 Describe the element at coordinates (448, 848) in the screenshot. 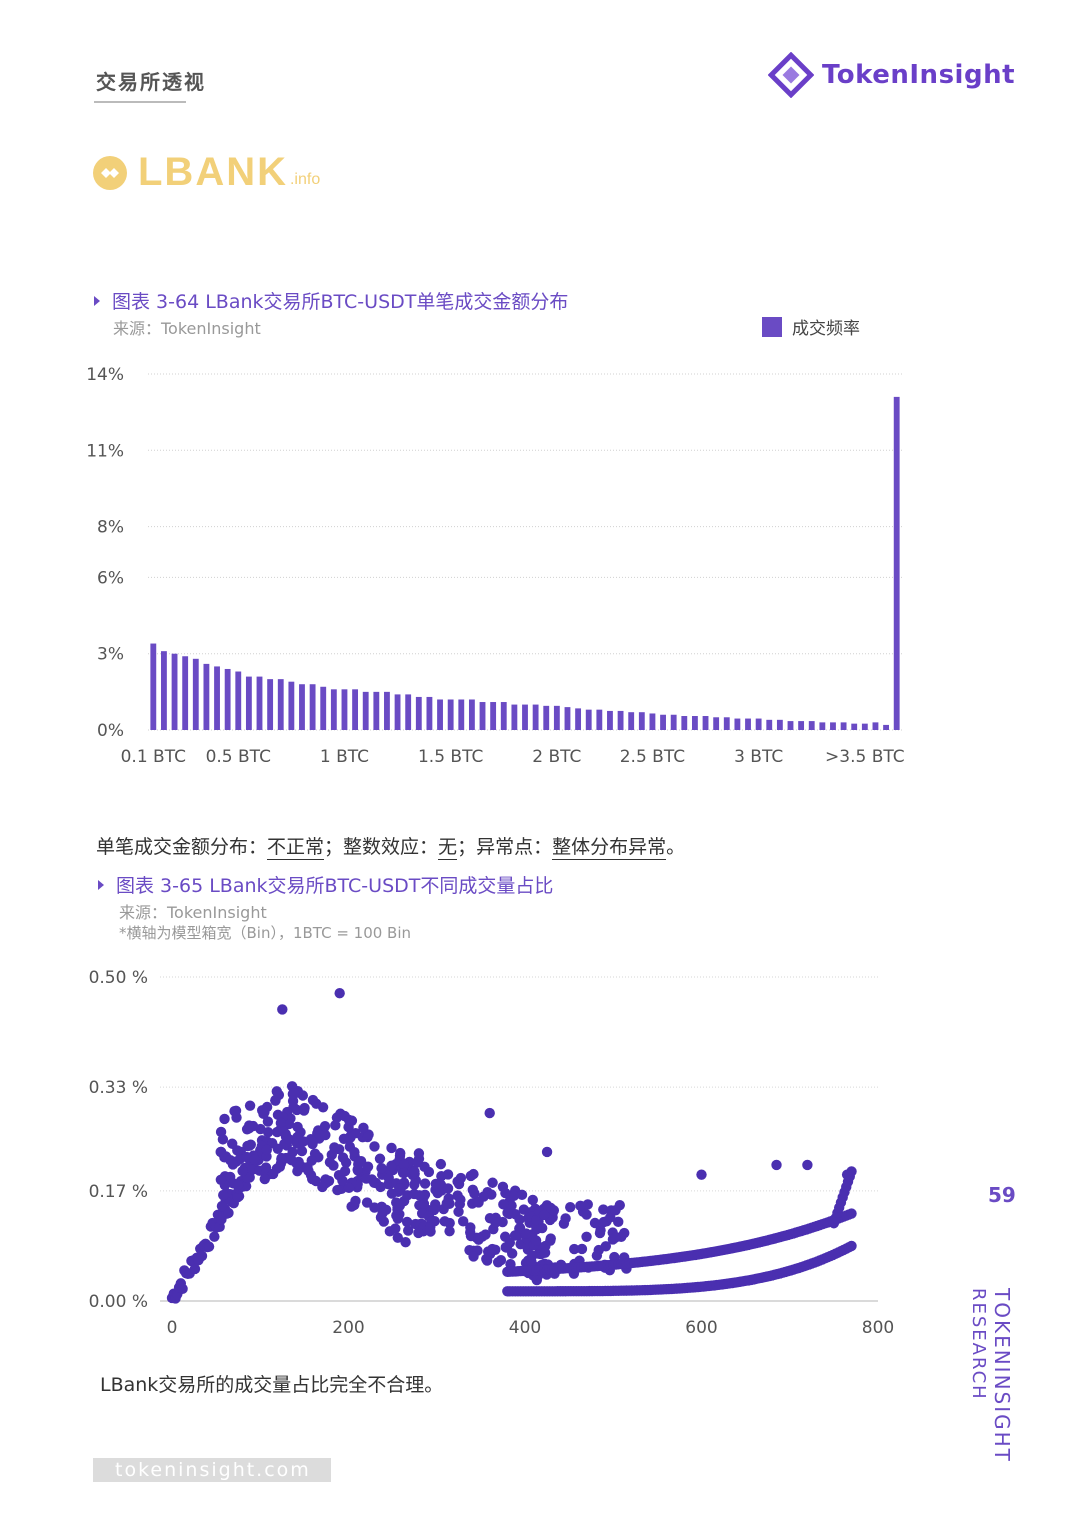

I see `verdict-value-2: 无` at that location.